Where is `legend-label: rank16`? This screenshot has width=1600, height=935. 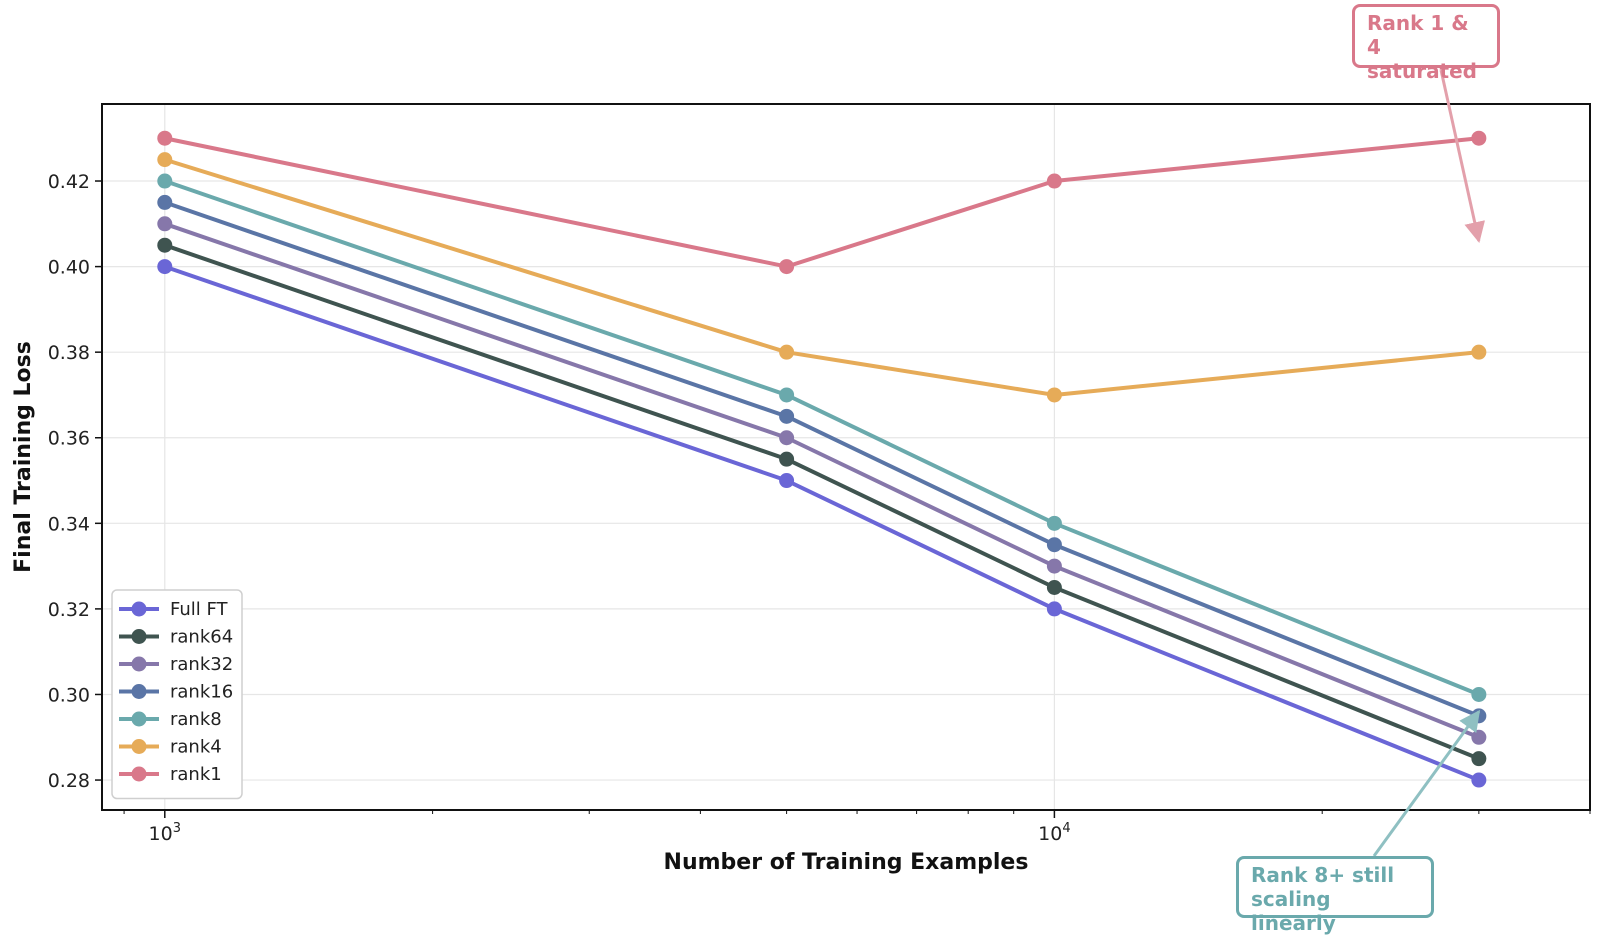
legend-label: rank16 is located at coordinates (201, 692).